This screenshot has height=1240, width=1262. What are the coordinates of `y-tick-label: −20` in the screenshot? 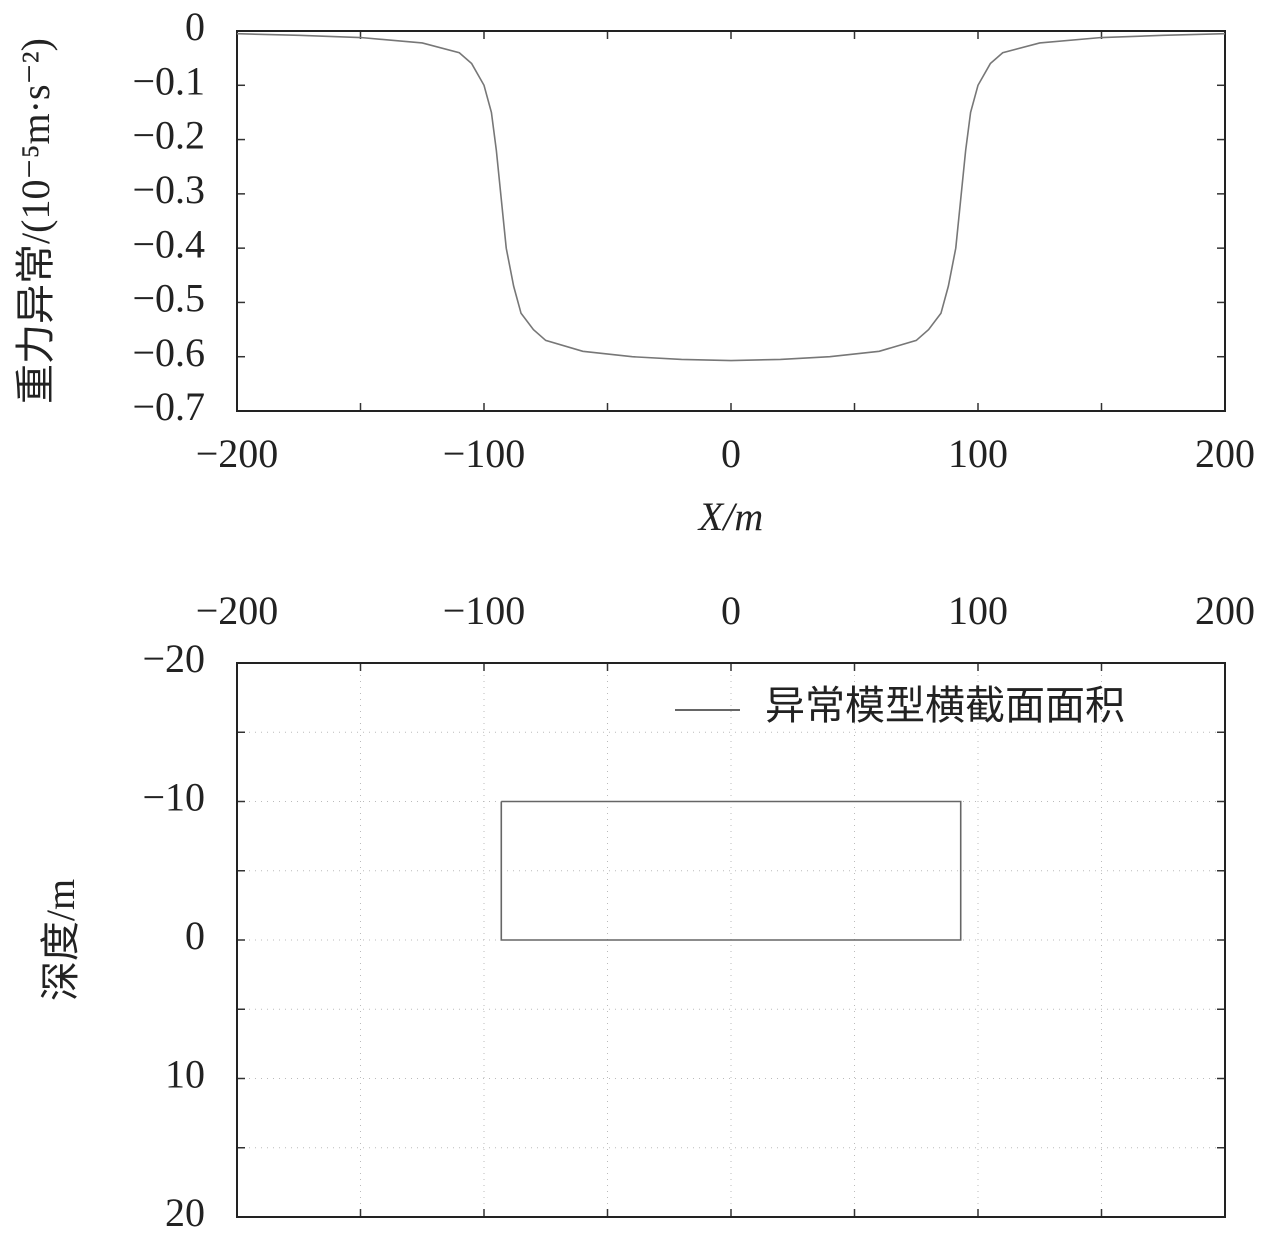 It's located at (173, 658).